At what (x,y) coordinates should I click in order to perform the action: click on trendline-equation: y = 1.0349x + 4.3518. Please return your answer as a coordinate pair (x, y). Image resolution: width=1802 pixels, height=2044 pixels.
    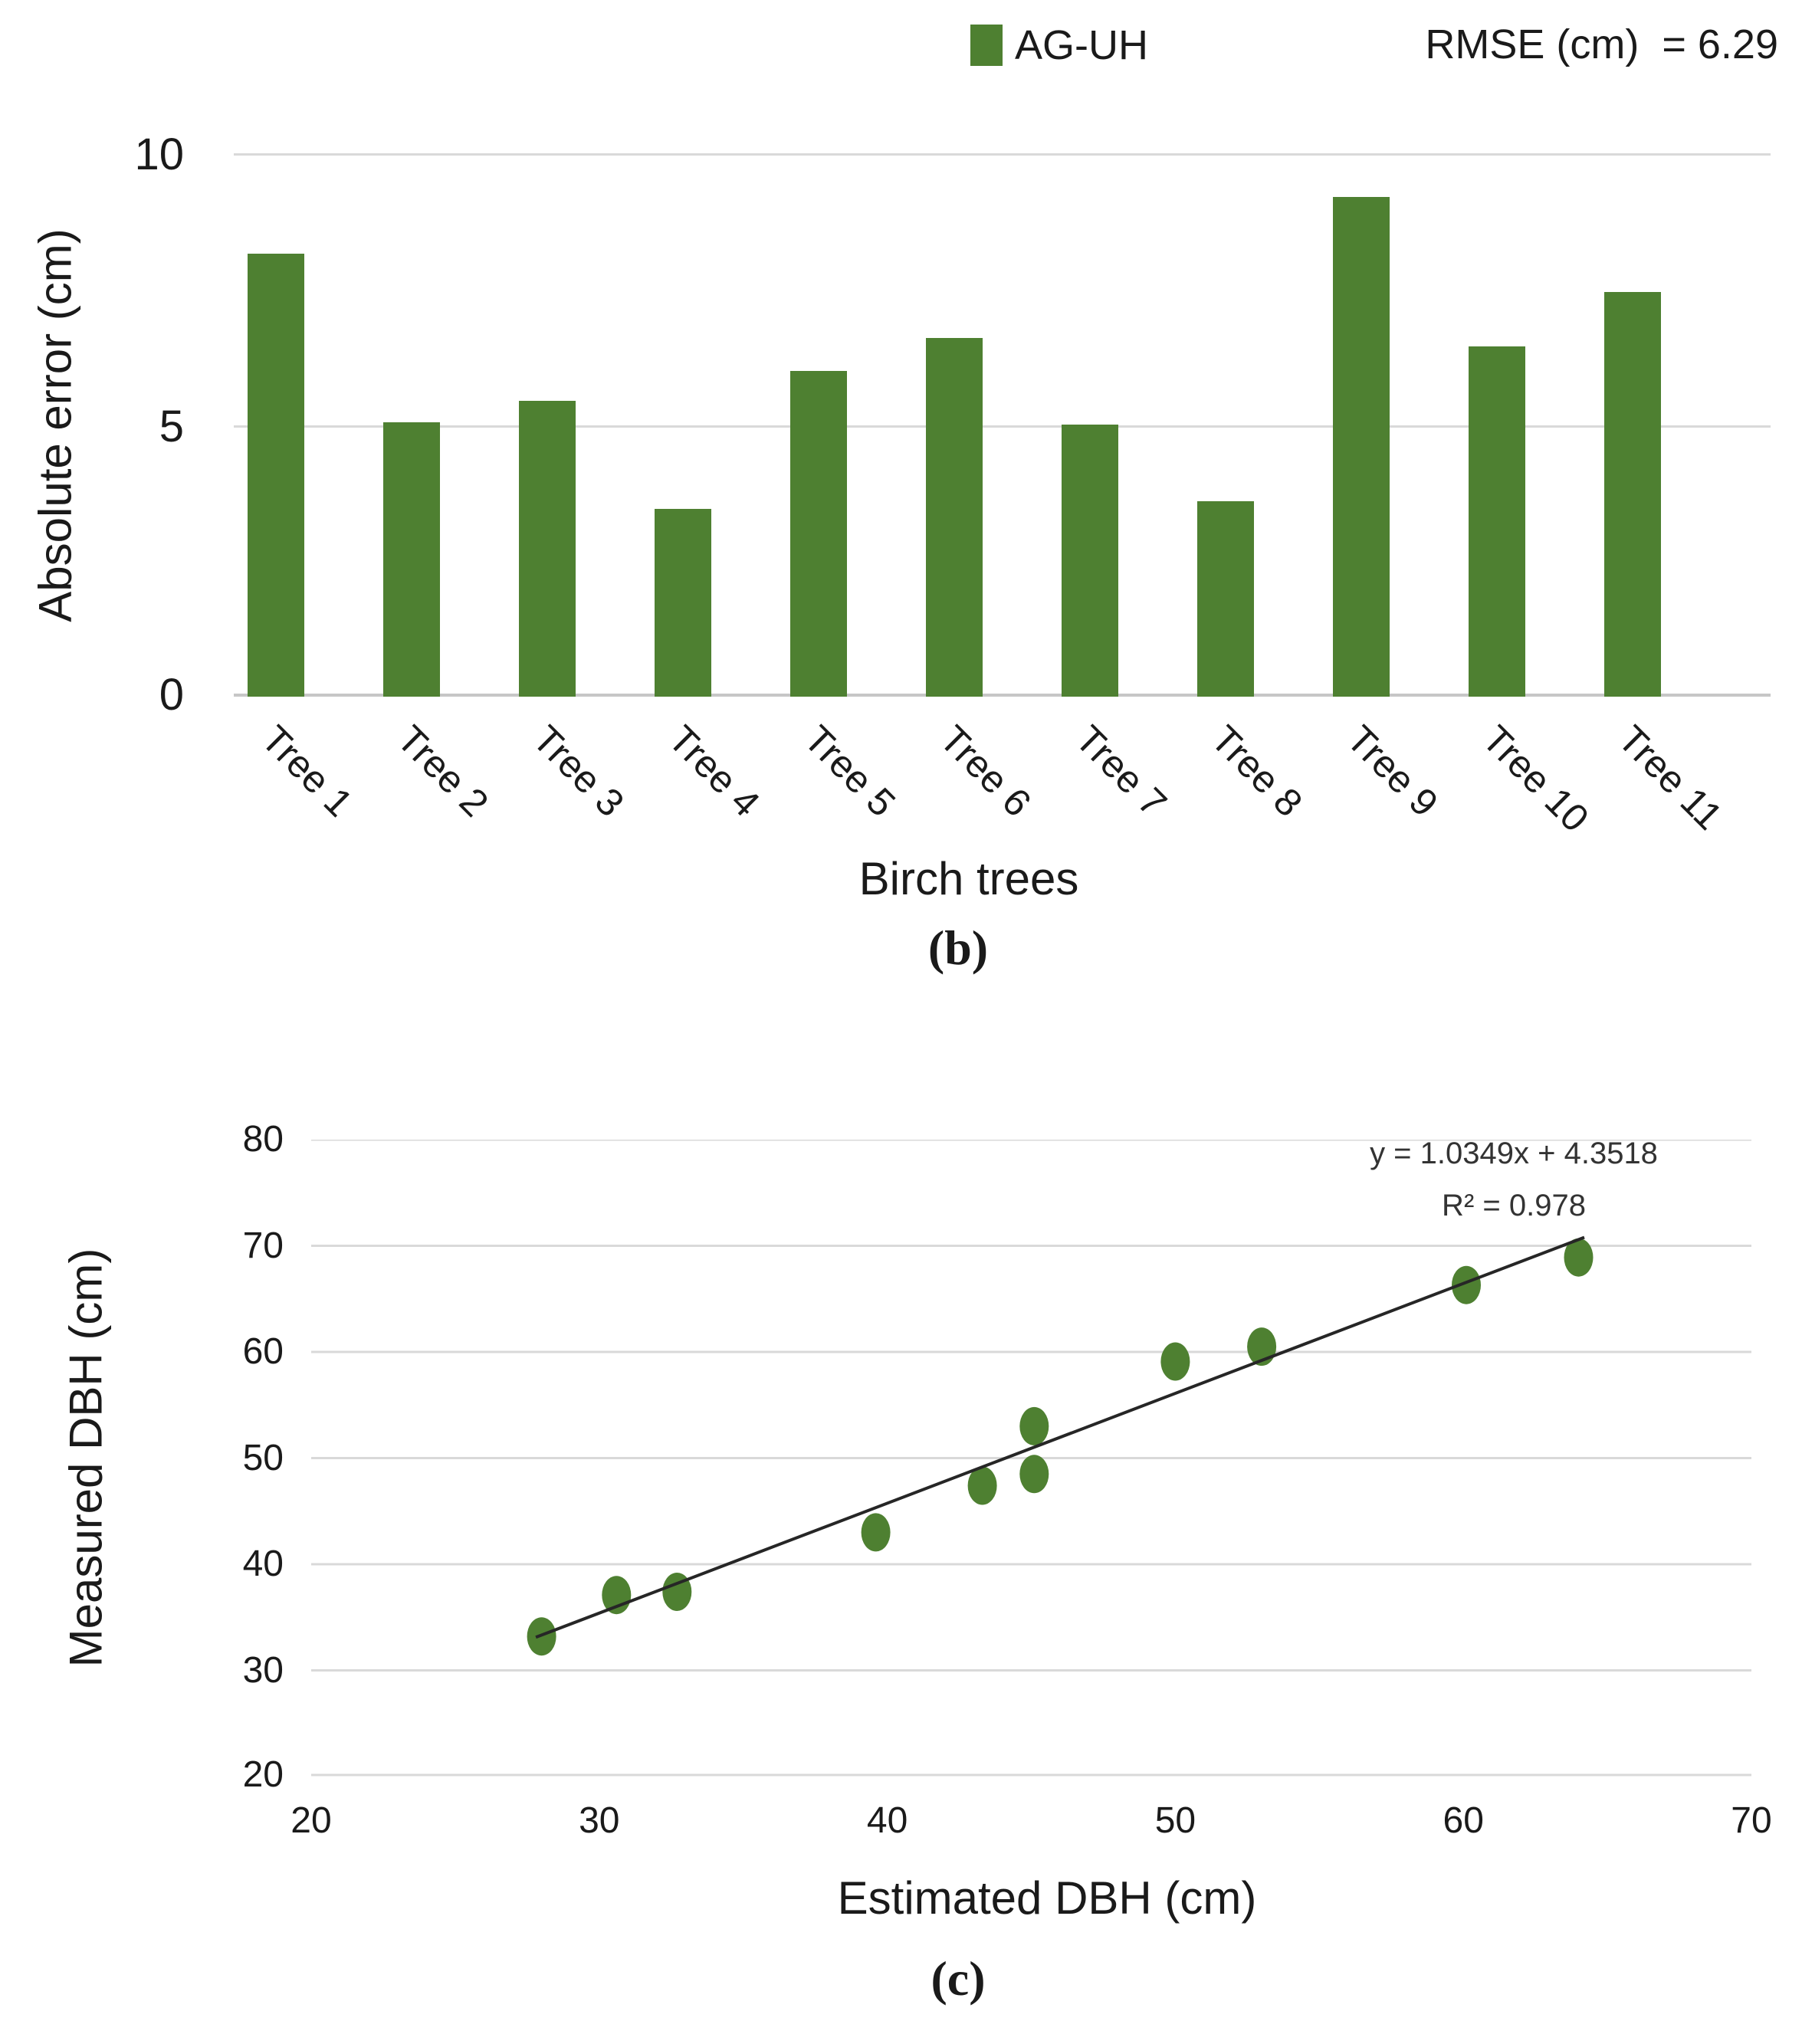
    Looking at the image, I should click on (1514, 1153).